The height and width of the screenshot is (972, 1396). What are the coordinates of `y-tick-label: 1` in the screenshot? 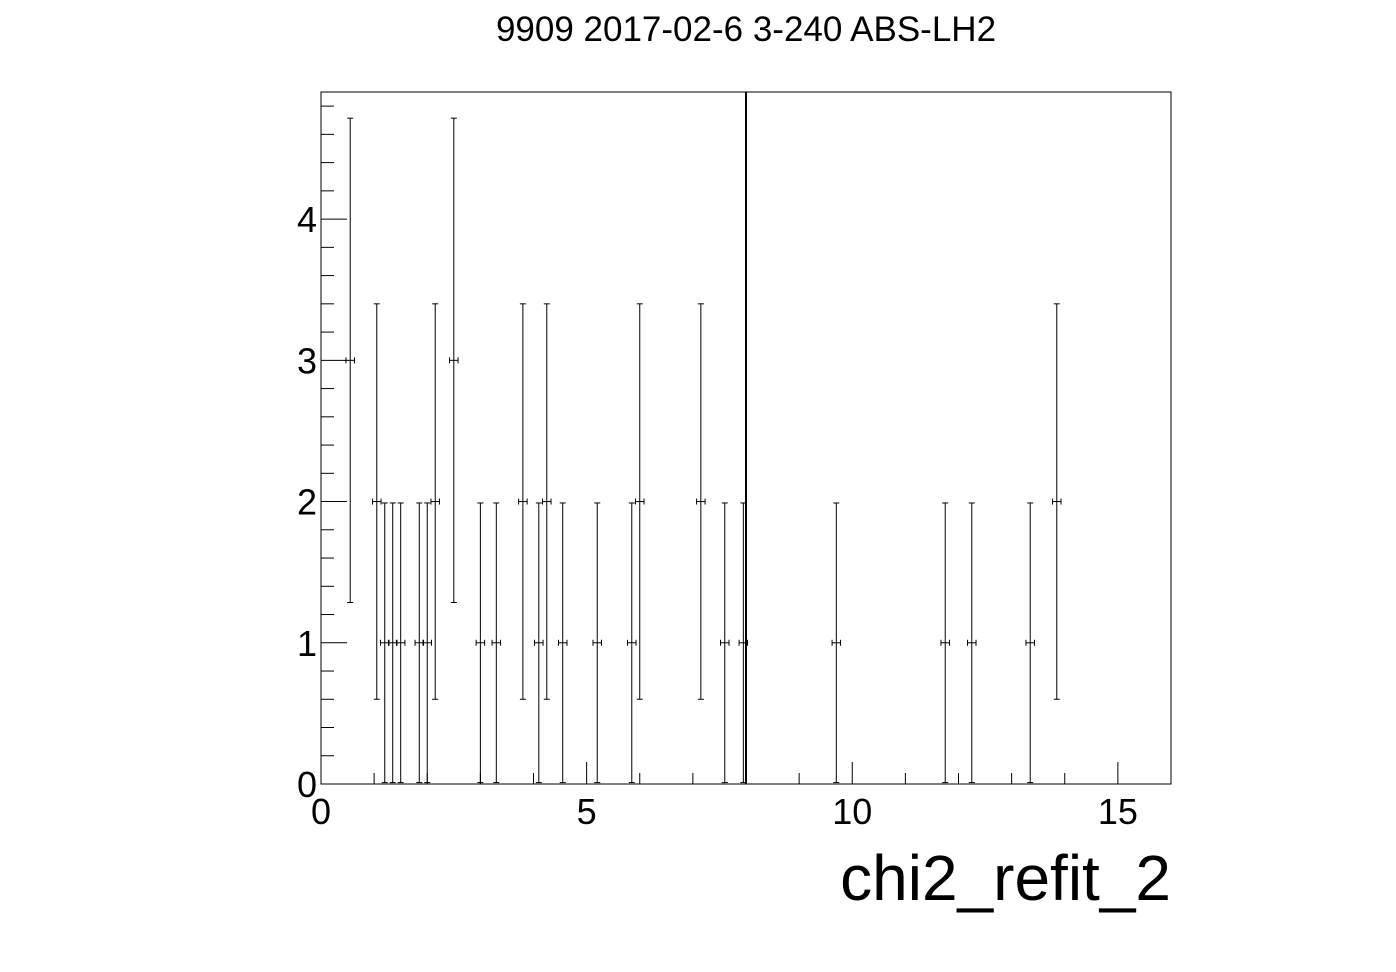 It's located at (307, 643).